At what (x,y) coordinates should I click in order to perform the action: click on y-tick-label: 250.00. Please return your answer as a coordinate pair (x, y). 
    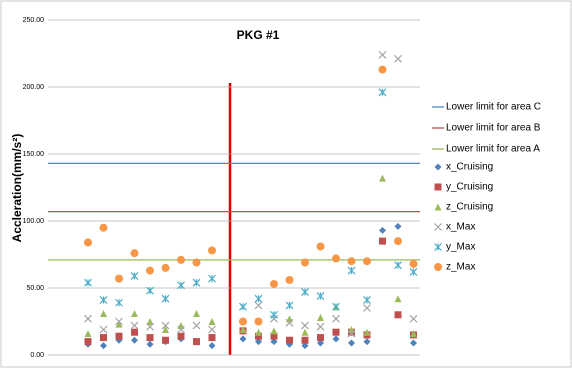
    Looking at the image, I should click on (34, 20).